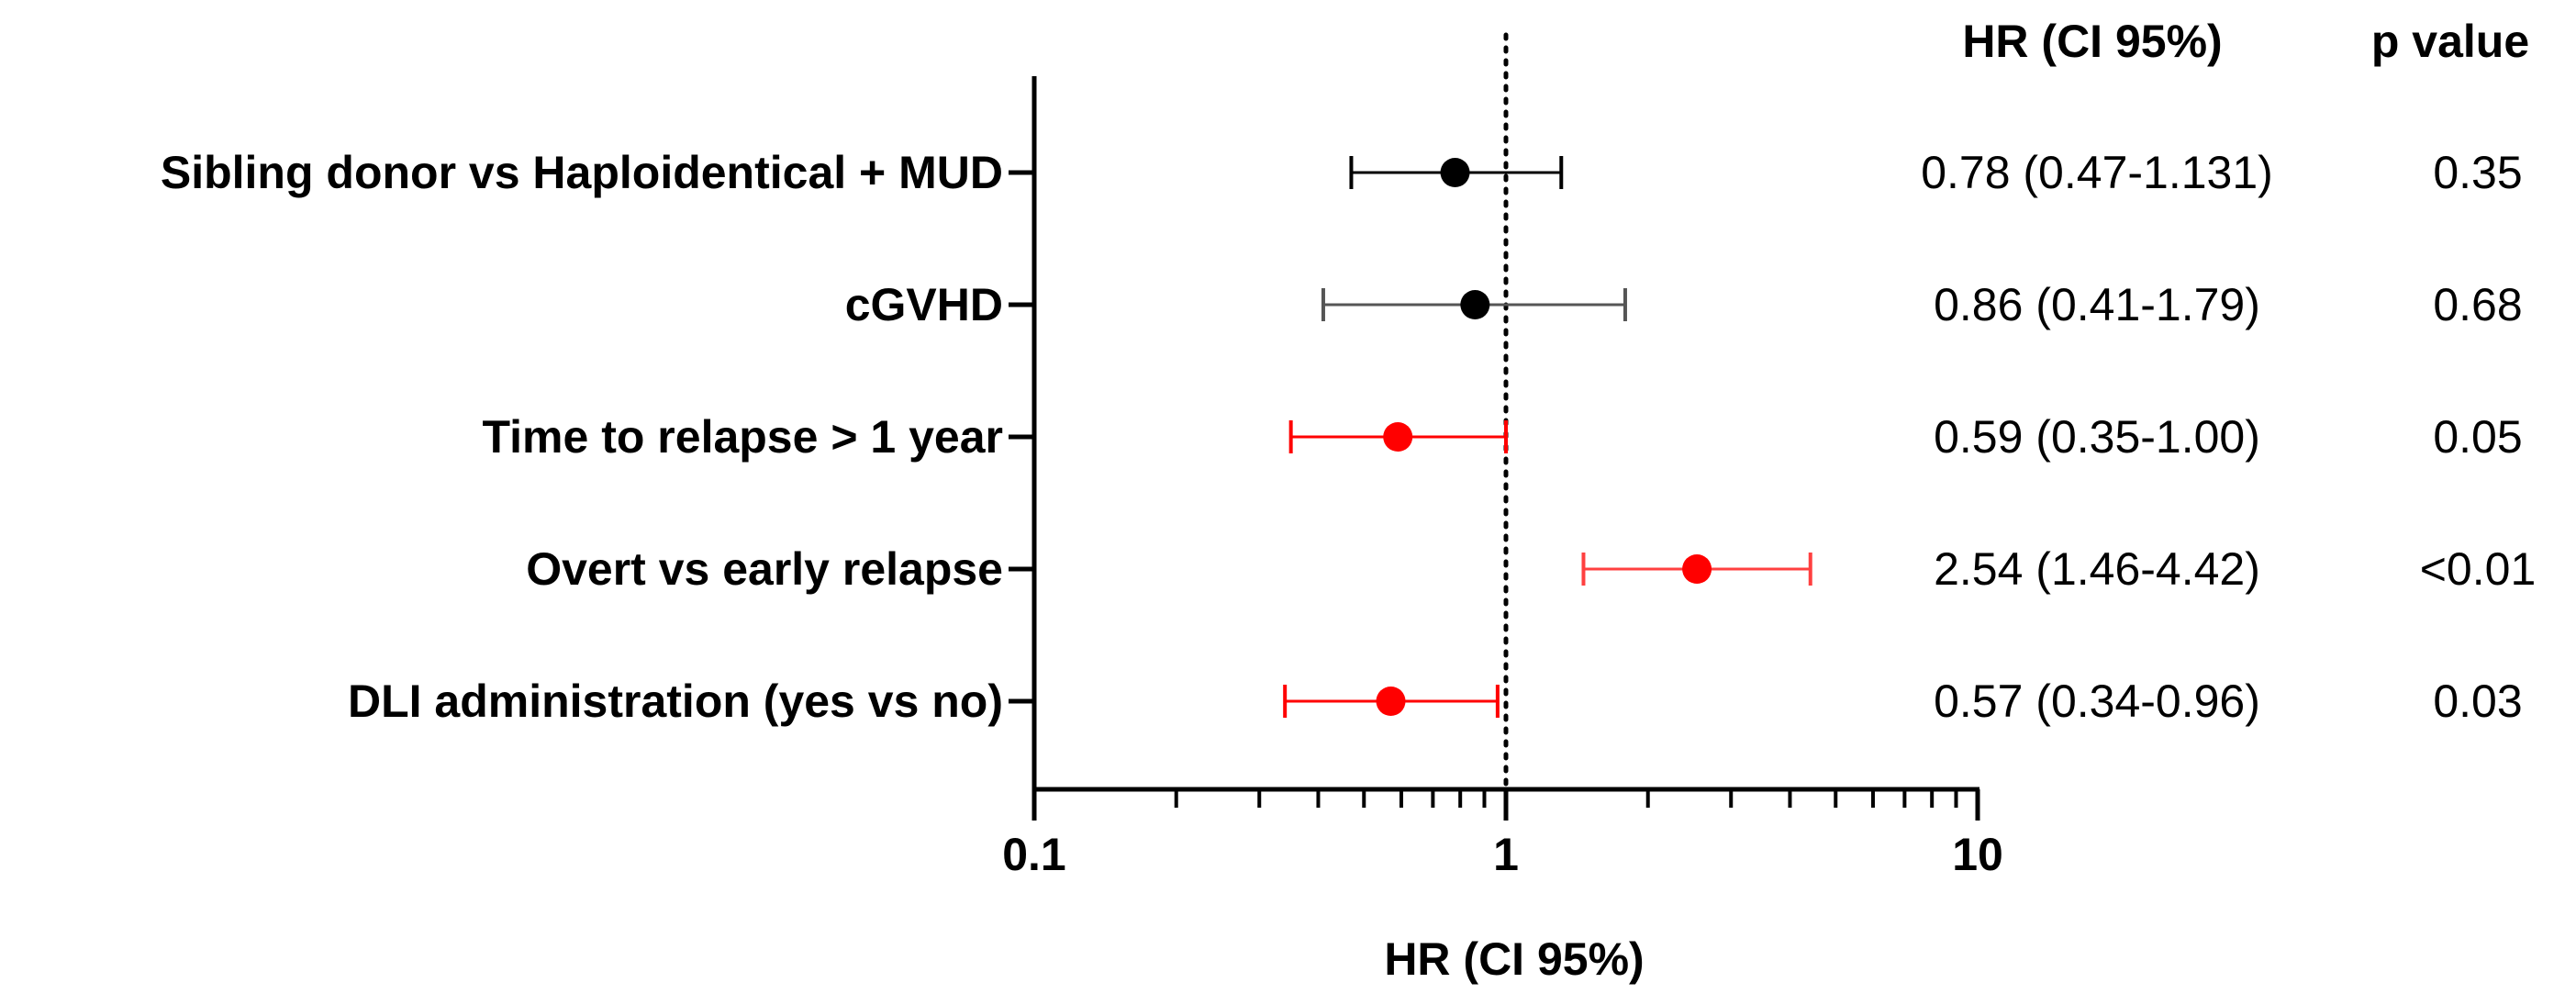 This screenshot has height=1005, width=2576. I want to click on hr-ci-value: 0.86 (0.41-1.79), so click(2097, 304).